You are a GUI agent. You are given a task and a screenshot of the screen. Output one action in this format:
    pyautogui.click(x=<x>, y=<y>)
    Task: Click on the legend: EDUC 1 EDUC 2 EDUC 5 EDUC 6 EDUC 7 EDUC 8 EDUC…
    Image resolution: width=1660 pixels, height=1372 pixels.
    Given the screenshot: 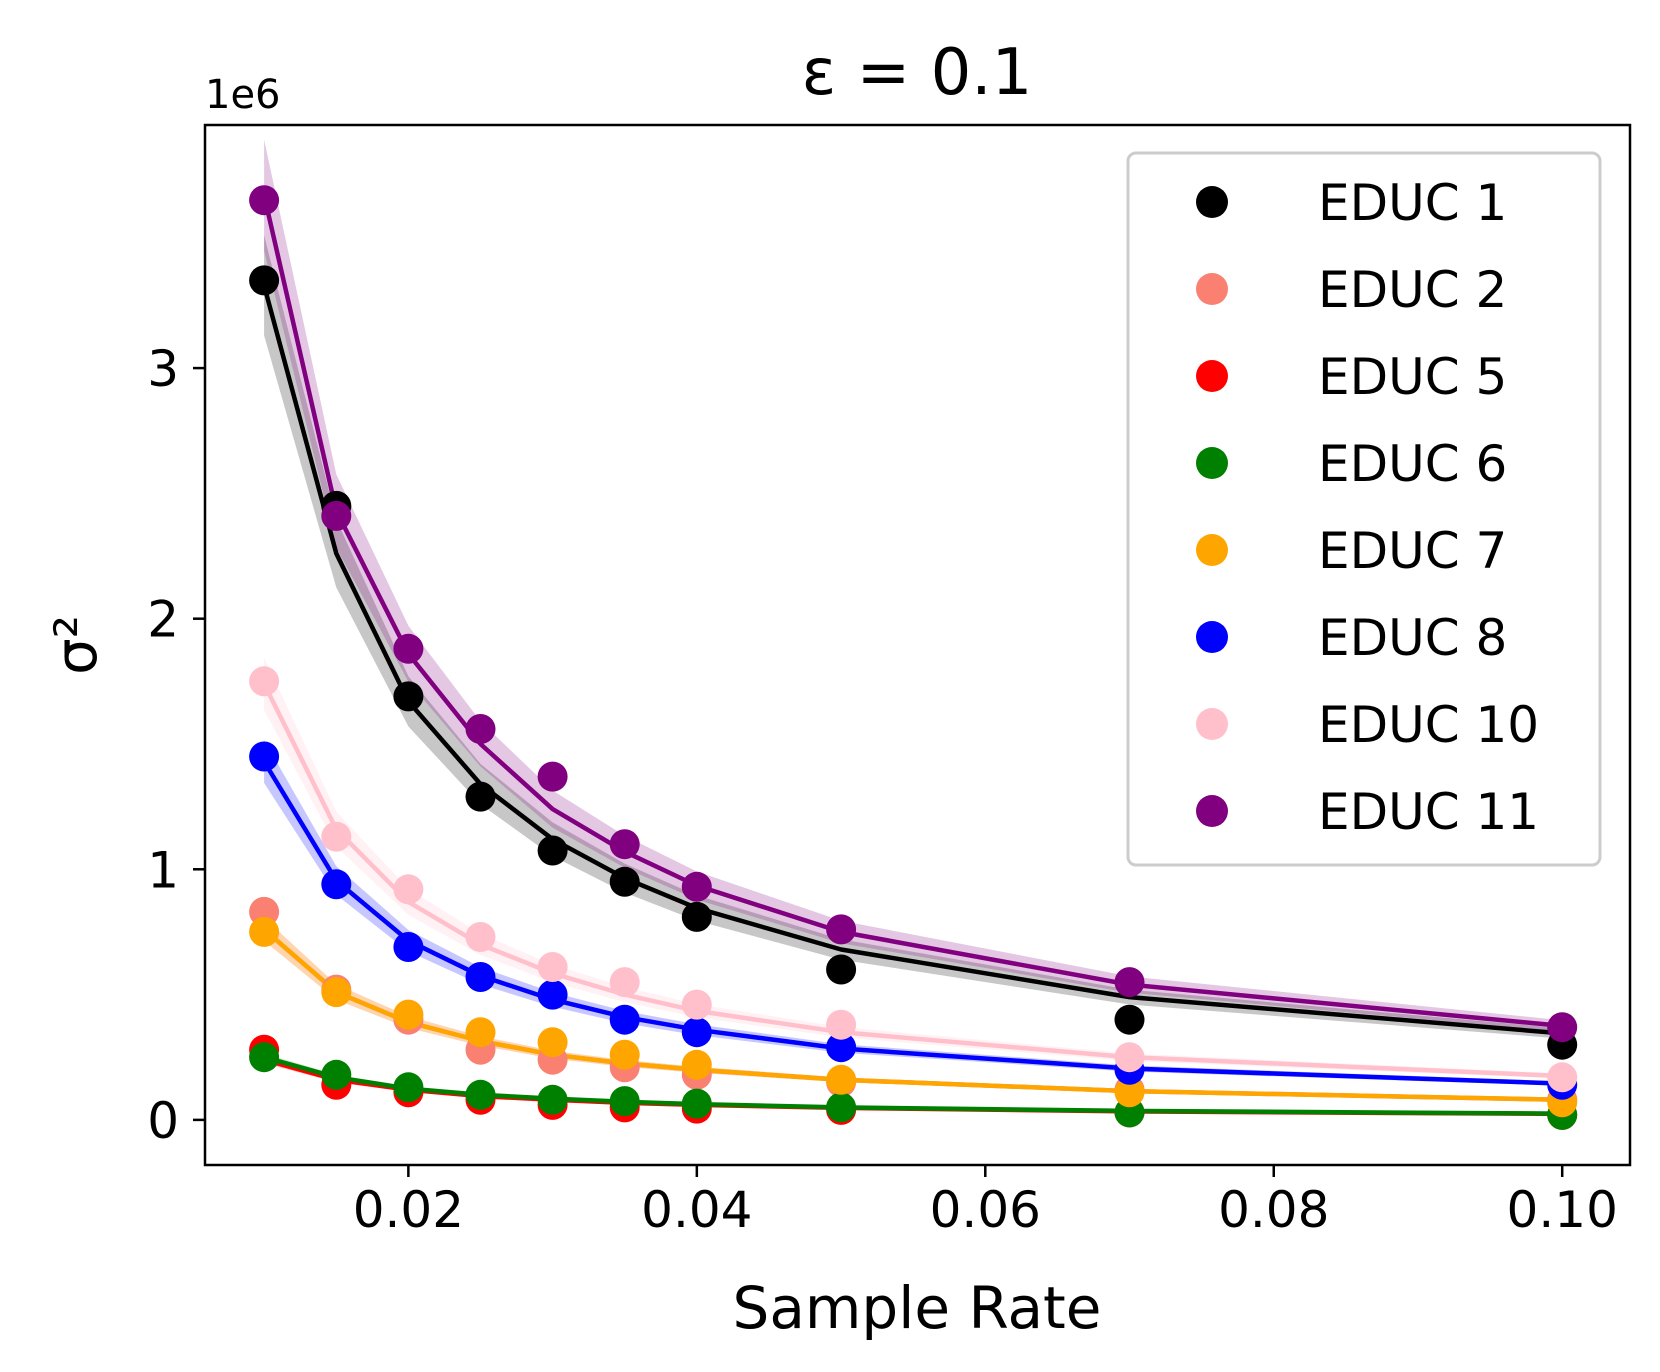 What is the action you would take?
    pyautogui.click(x=1364, y=509)
    